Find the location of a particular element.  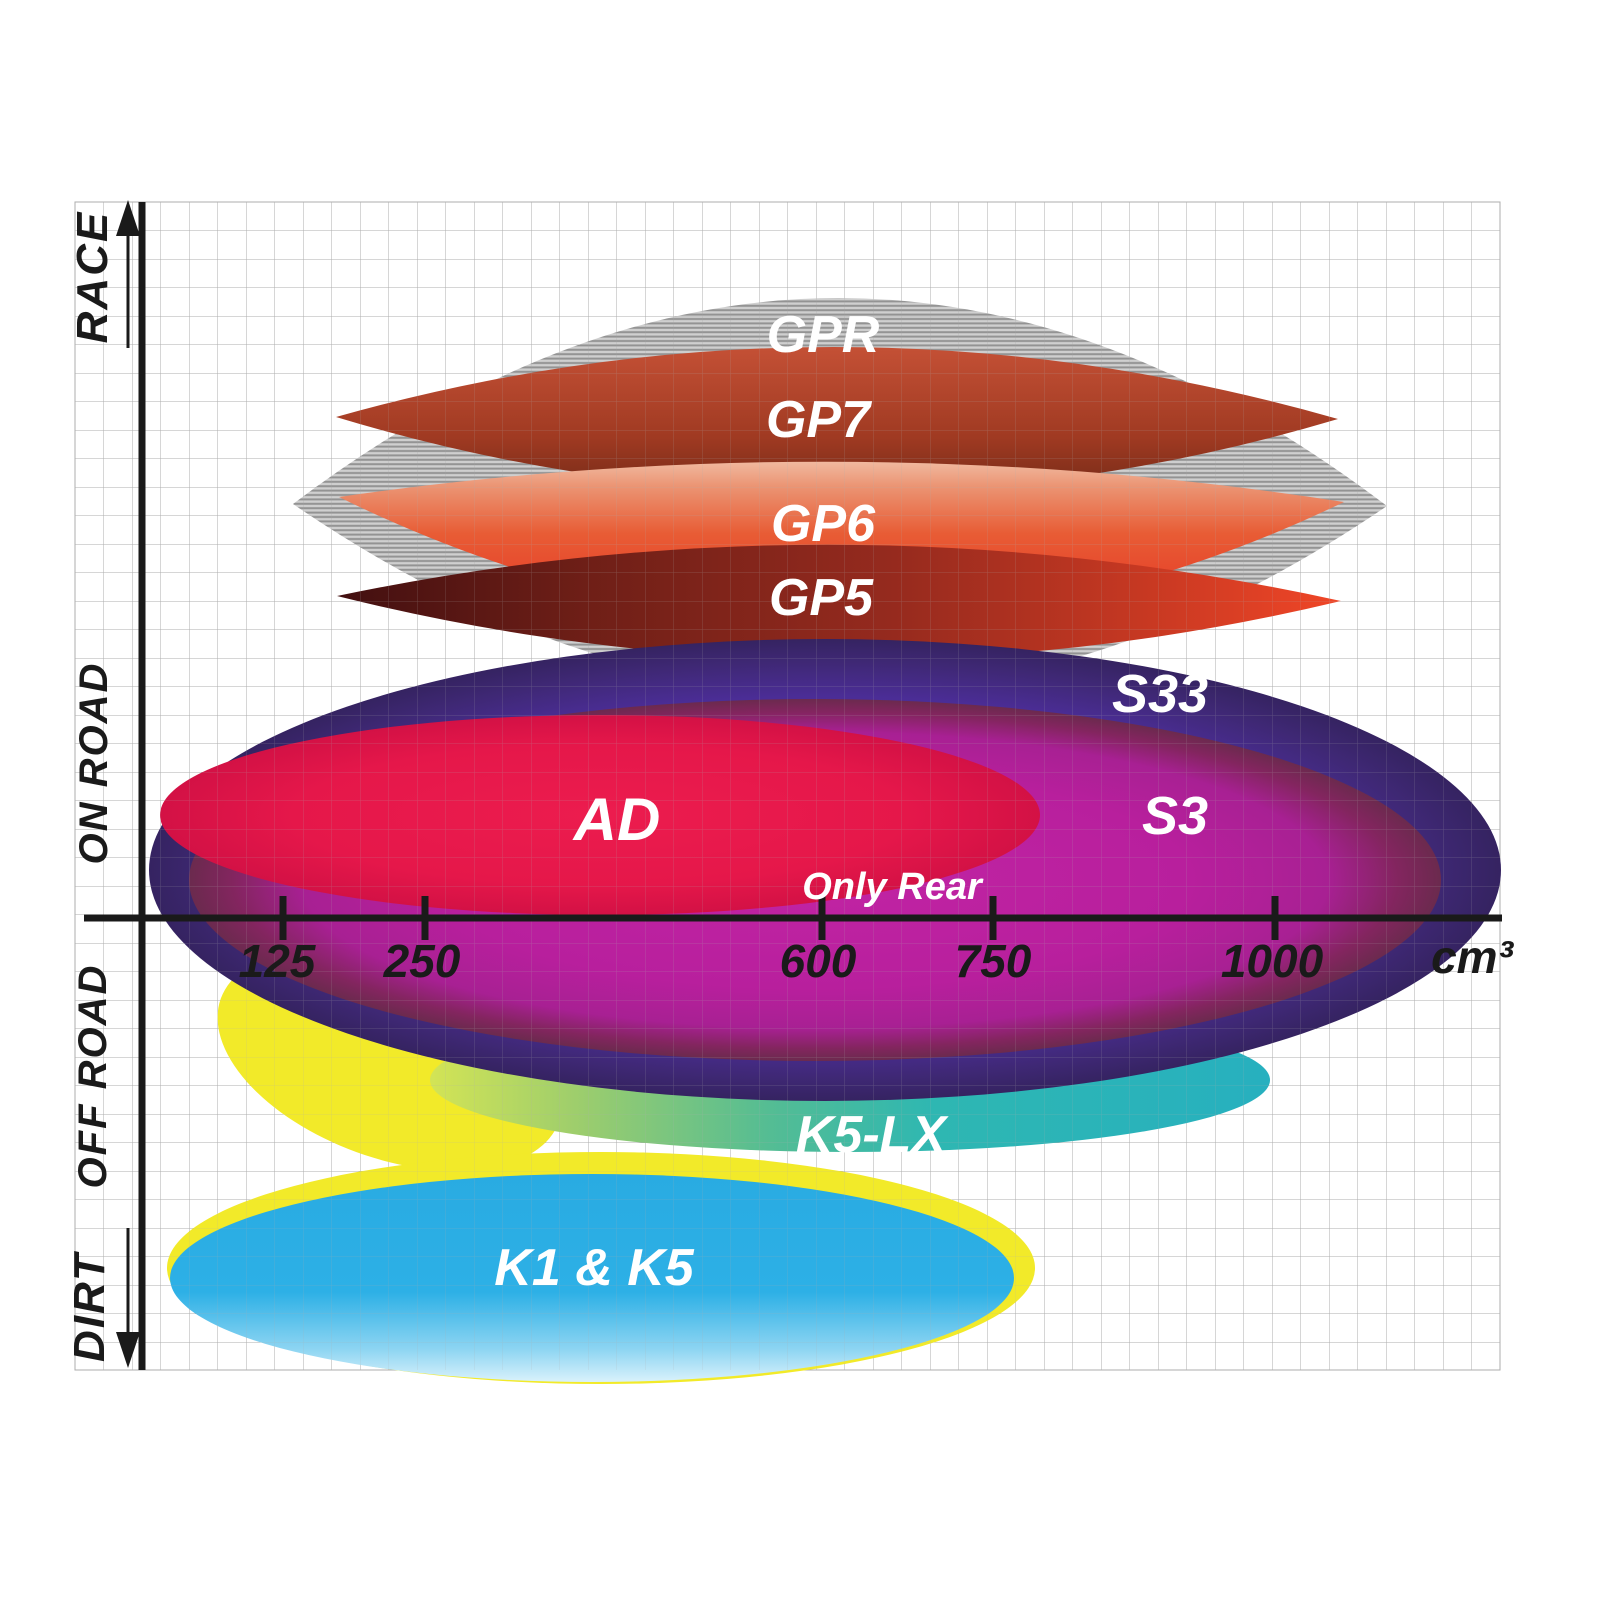

zone-label-gp7: GP7 is located at coordinates (819, 420).